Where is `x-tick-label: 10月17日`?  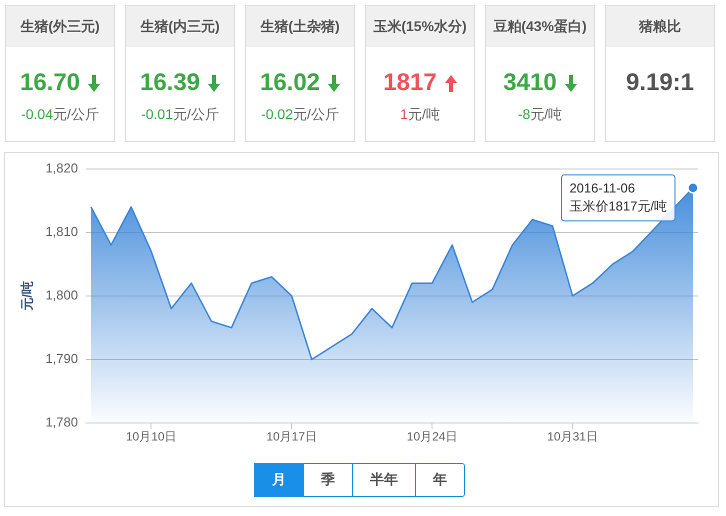 x-tick-label: 10月17日 is located at coordinates (292, 437).